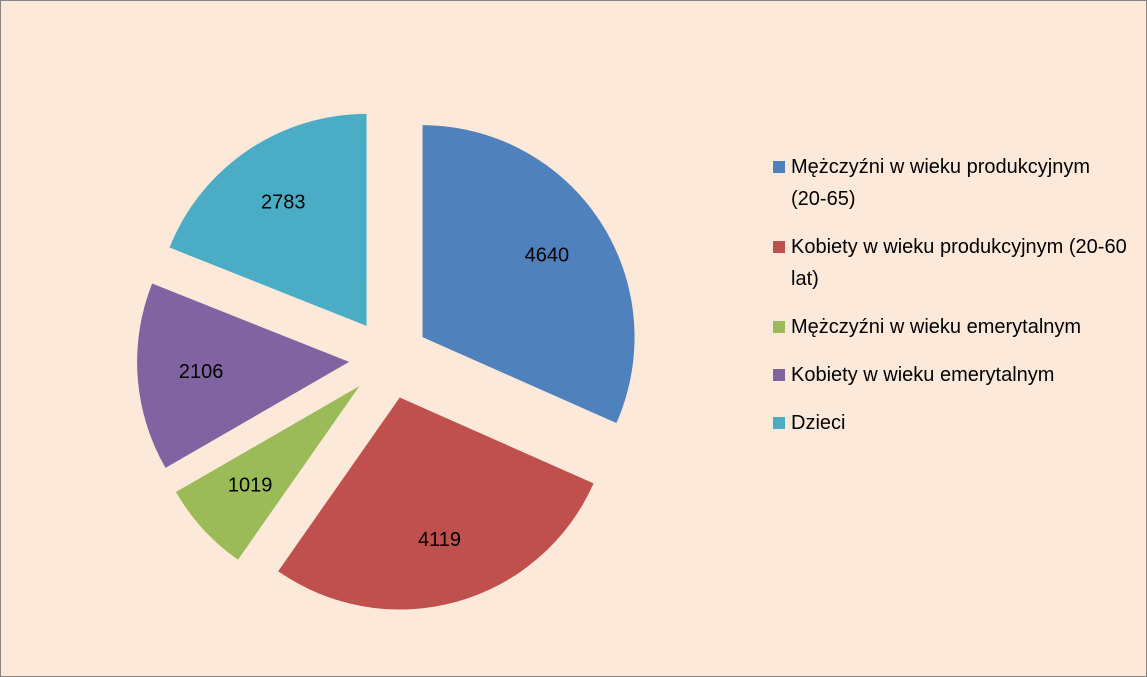 This screenshot has width=1147, height=677. Describe the element at coordinates (250, 486) in the screenshot. I see `data-label: 1019` at that location.